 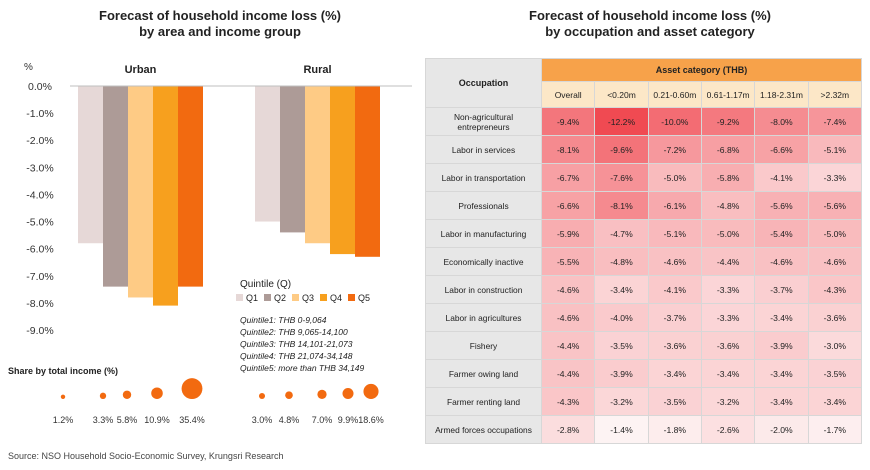 What do you see at coordinates (674, 149) in the screenshot?
I see `heat-cell: -7.2%` at bounding box center [674, 149].